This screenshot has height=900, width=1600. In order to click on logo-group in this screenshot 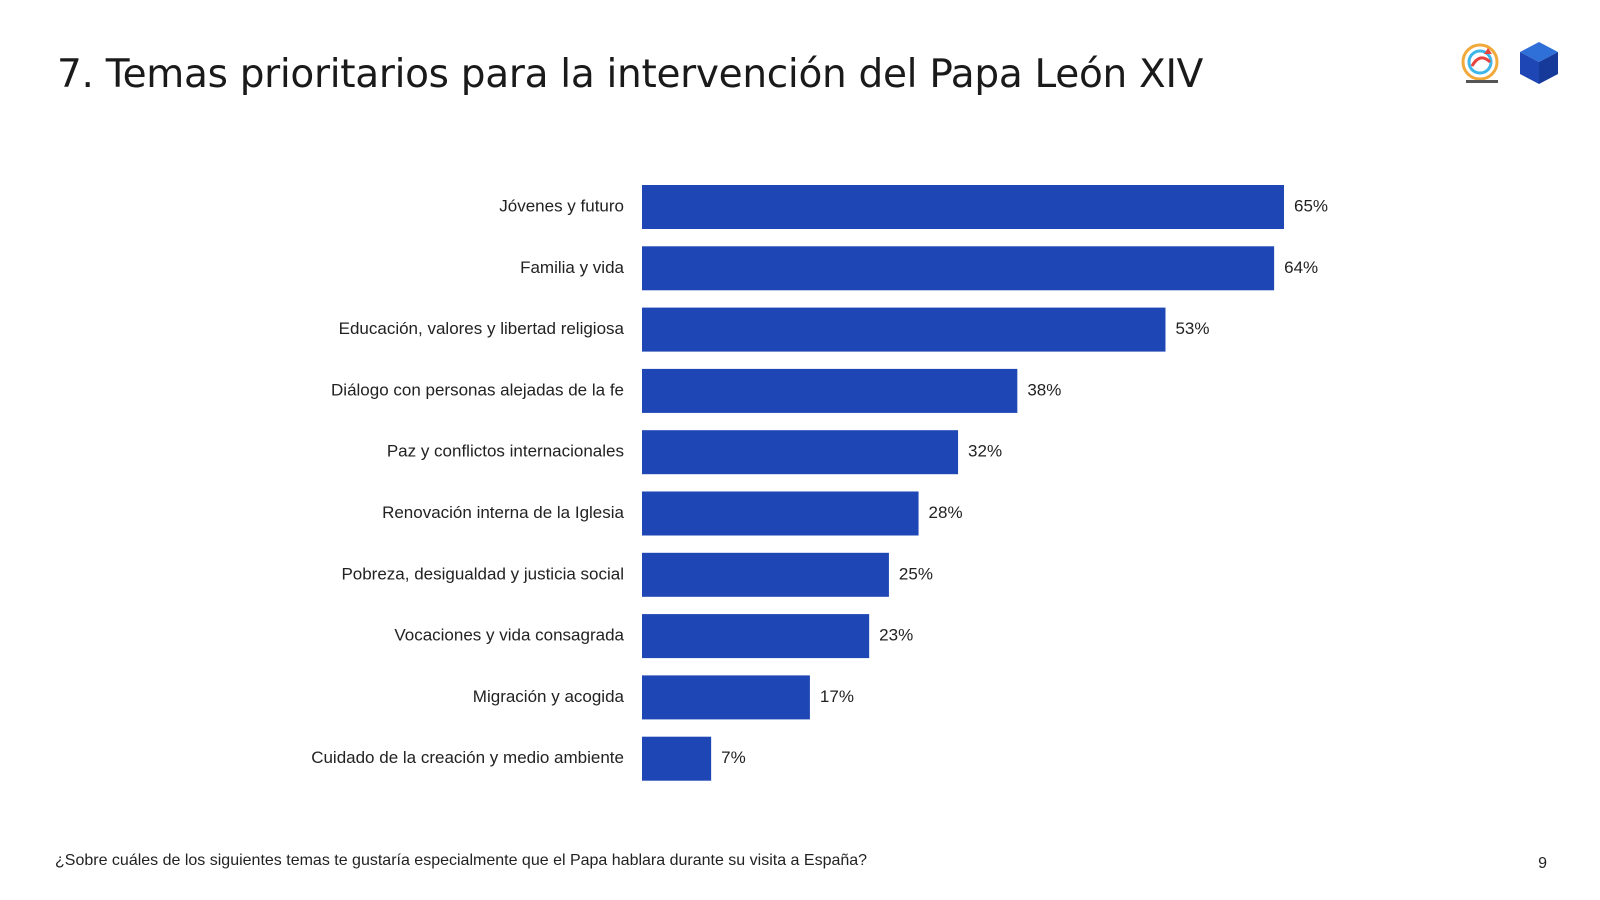, I will do `click(1509, 63)`.